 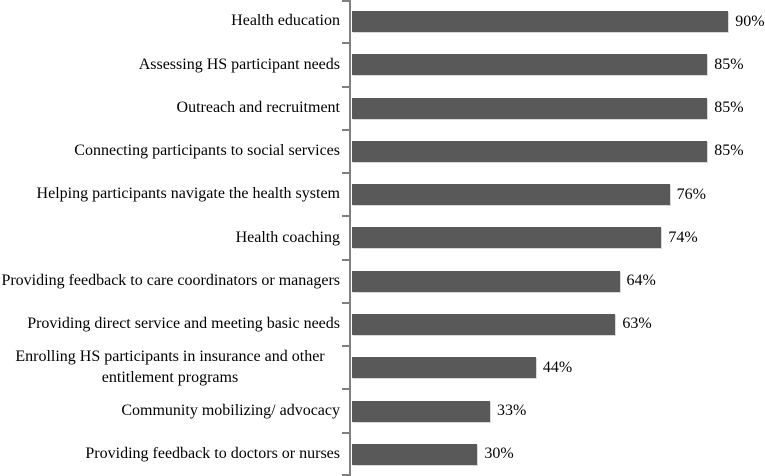 I want to click on category-label: Health coaching, so click(x=287, y=237).